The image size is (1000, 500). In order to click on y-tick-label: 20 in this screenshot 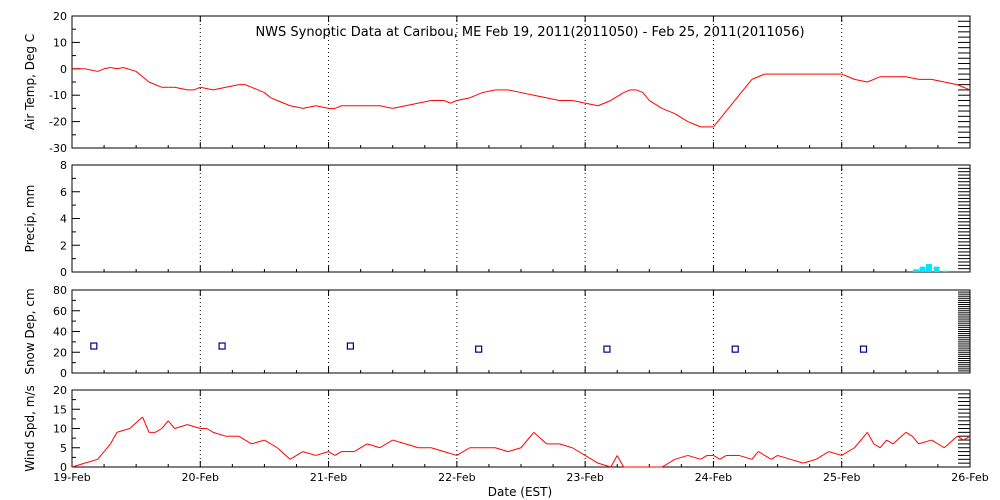, I will do `click(60, 390)`.